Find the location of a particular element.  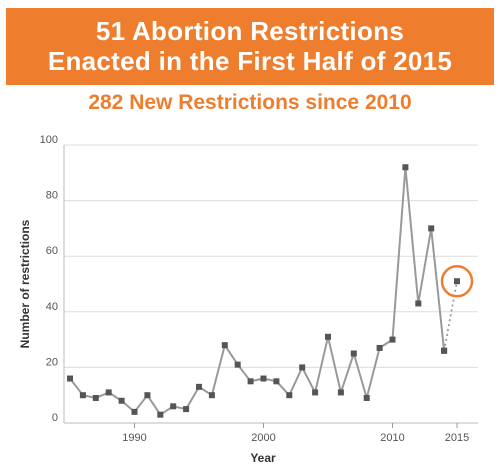

data-point-1995 is located at coordinates (199, 386).